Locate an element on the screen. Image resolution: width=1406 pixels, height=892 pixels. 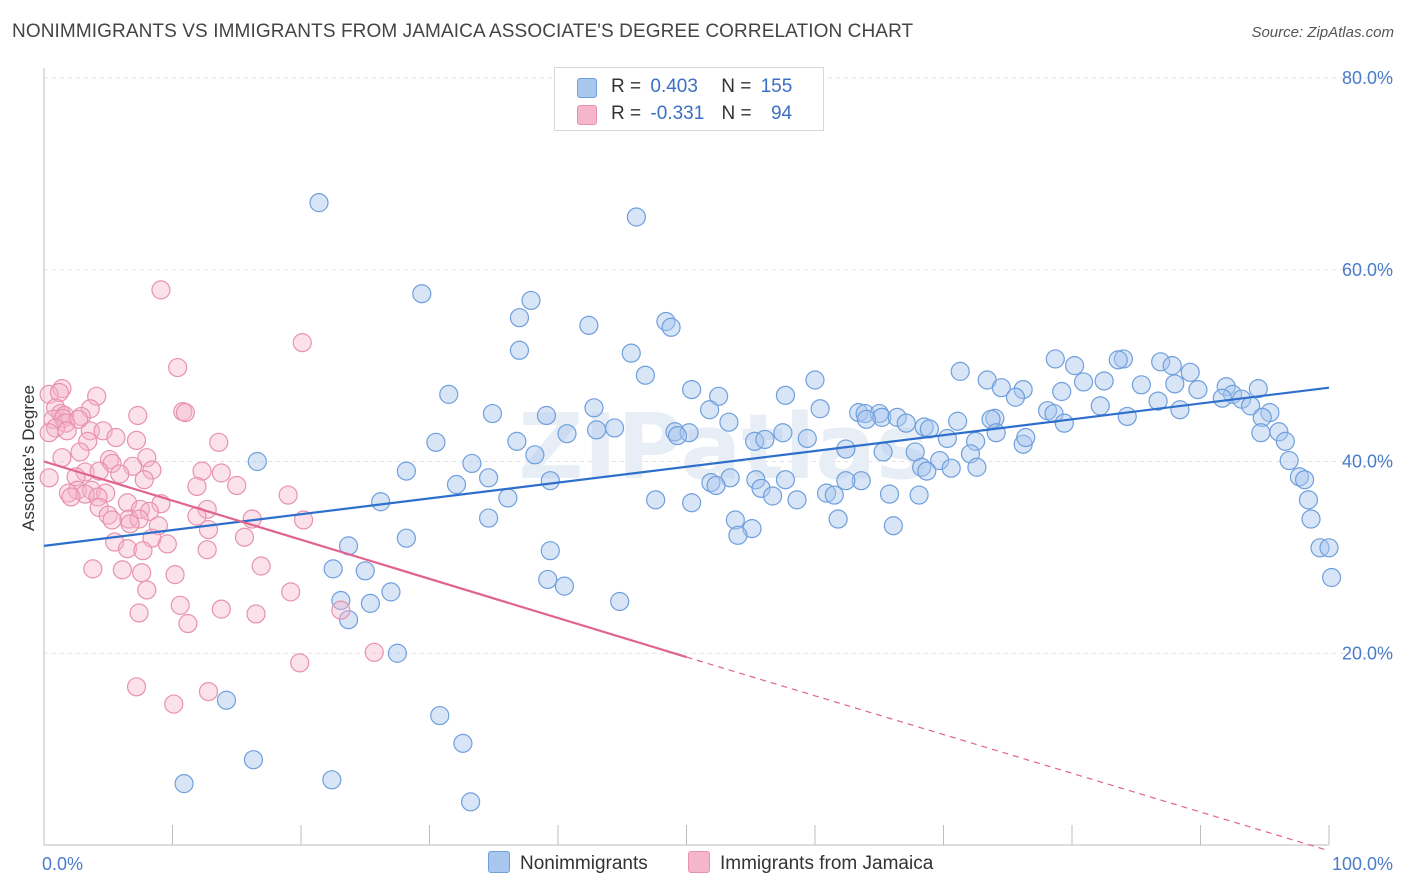
y-tick-labels: 20.0% 40.0% 60.0% 80.0% is located at coordinates (1367, 365).